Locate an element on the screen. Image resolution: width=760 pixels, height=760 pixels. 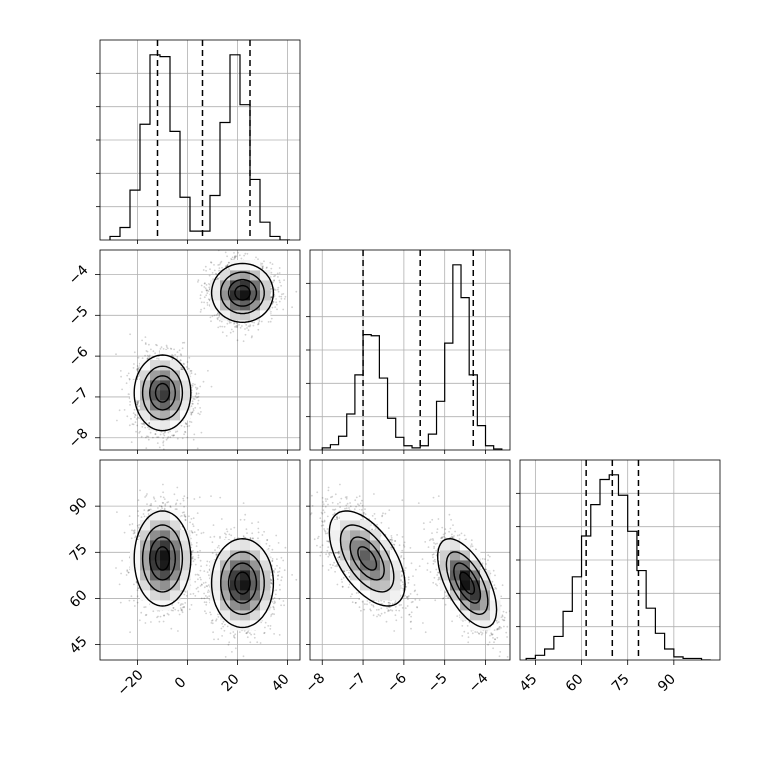
contour-line is located at coordinates (162, 393).